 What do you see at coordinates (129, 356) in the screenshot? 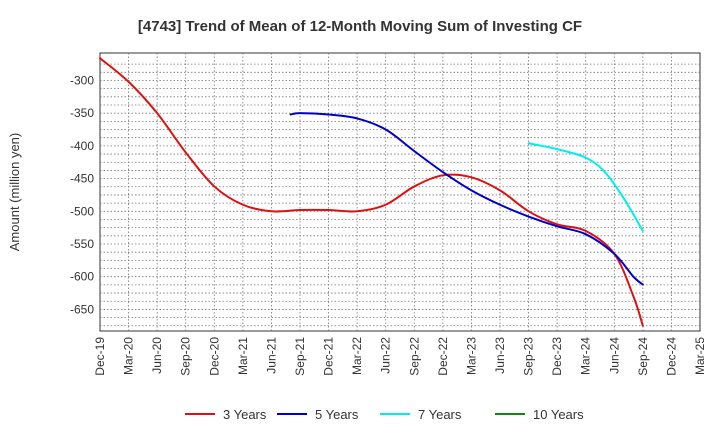
I see `x-tick-label: Mar-20` at bounding box center [129, 356].